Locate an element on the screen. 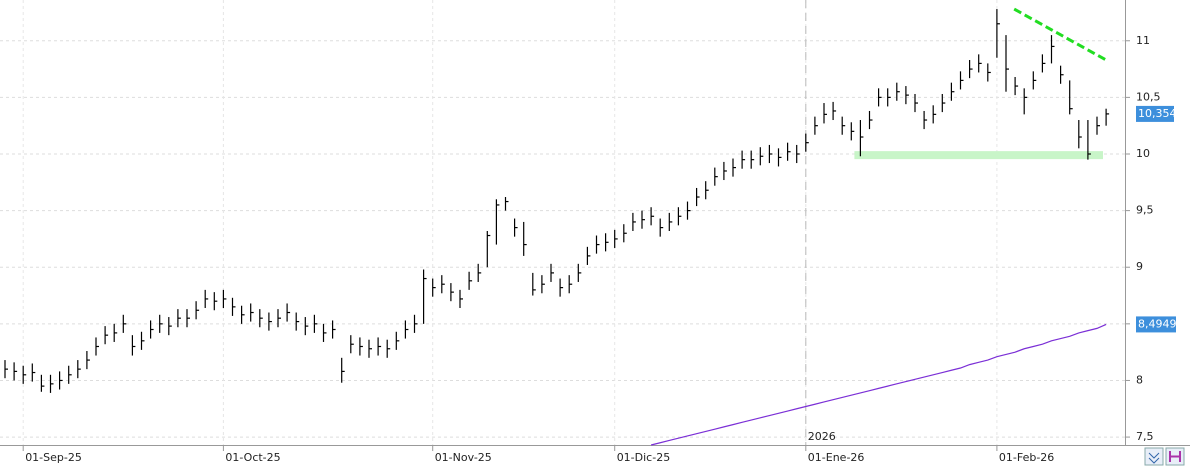 This screenshot has height=468, width=1190. x-tick-label: 01-Feb-26 is located at coordinates (1026, 457).